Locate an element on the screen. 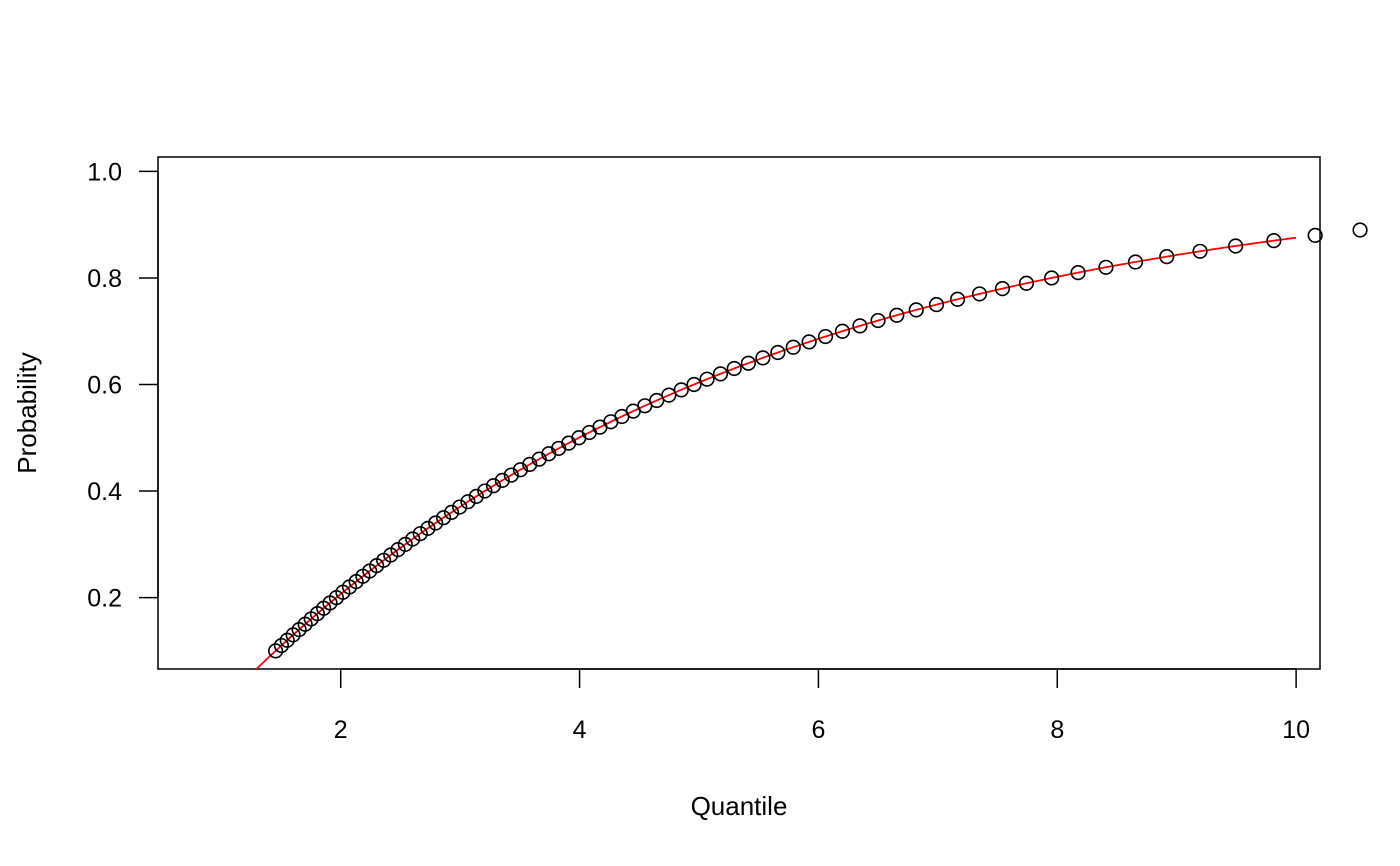  y-tick-label: 1.0 is located at coordinates (104, 172).